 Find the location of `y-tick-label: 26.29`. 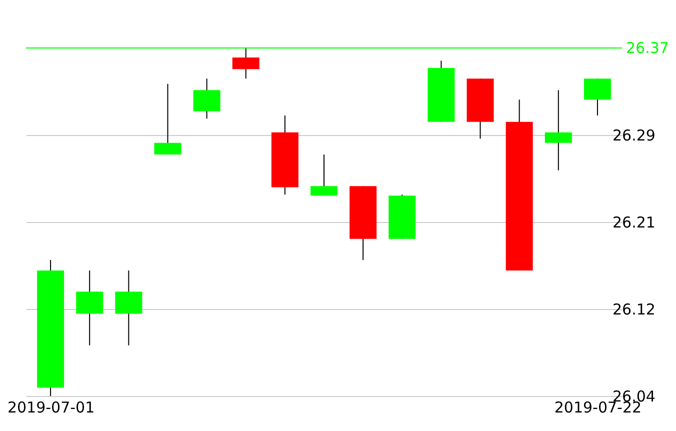

y-tick-label: 26.29 is located at coordinates (634, 135).